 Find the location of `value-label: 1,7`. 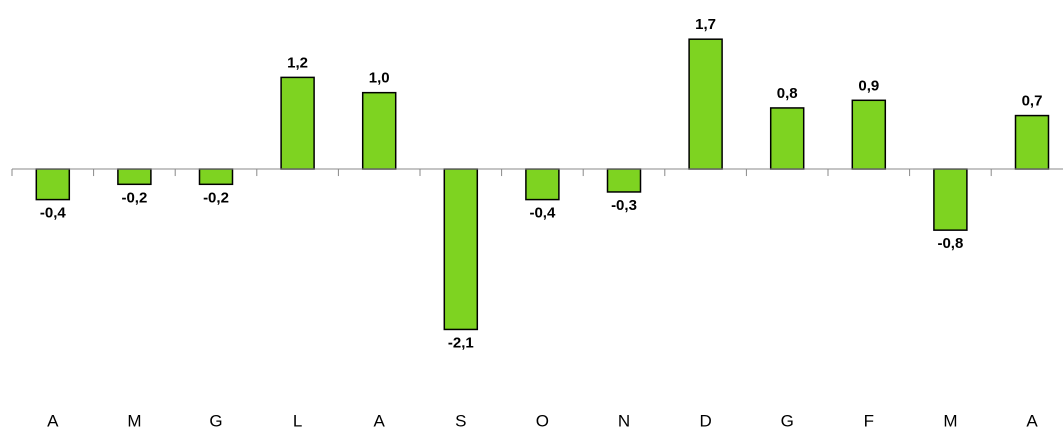

value-label: 1,7 is located at coordinates (705, 24).